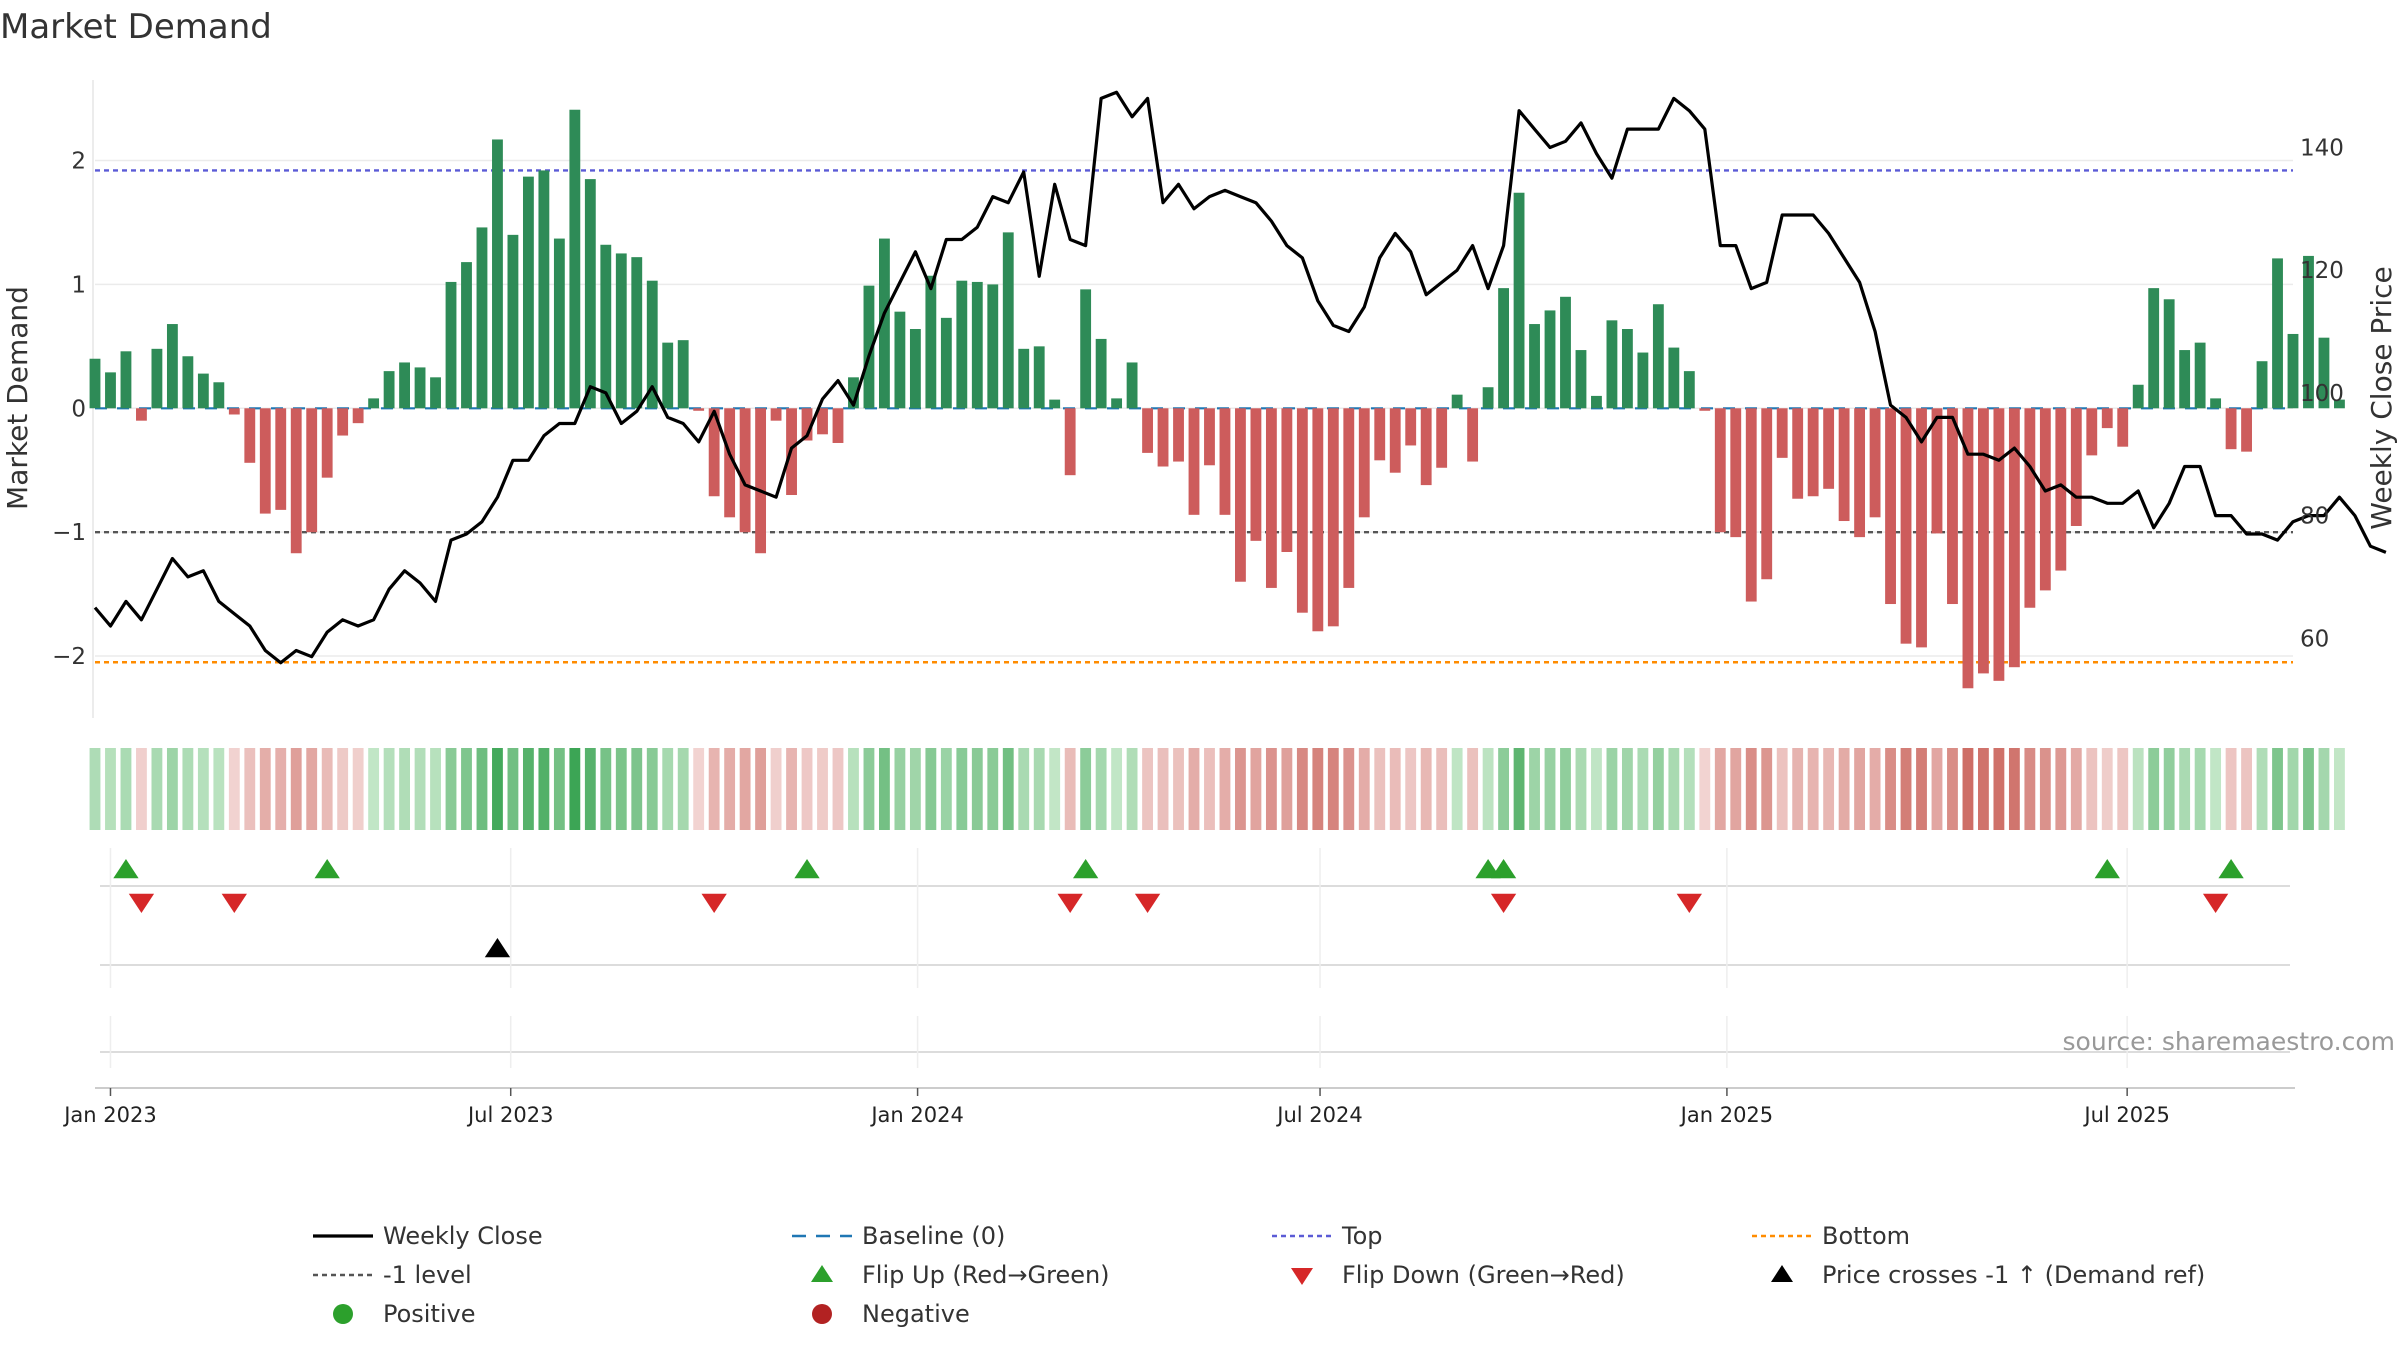 This screenshot has height=1350, width=2400. What do you see at coordinates (404, 1314) in the screenshot?
I see `legend-item: Positive` at bounding box center [404, 1314].